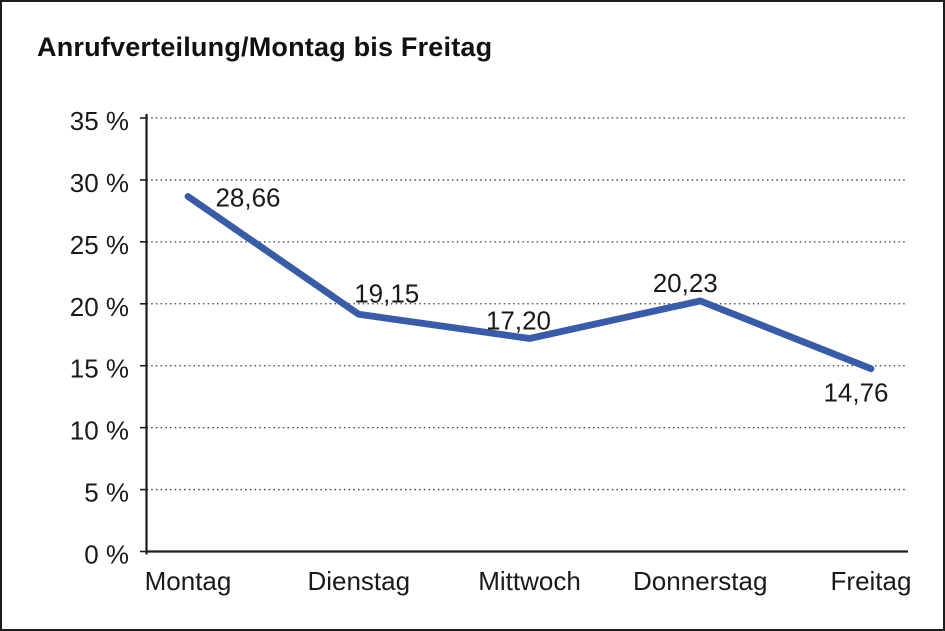  I want to click on x-category-label: Mittwoch, so click(529, 581).